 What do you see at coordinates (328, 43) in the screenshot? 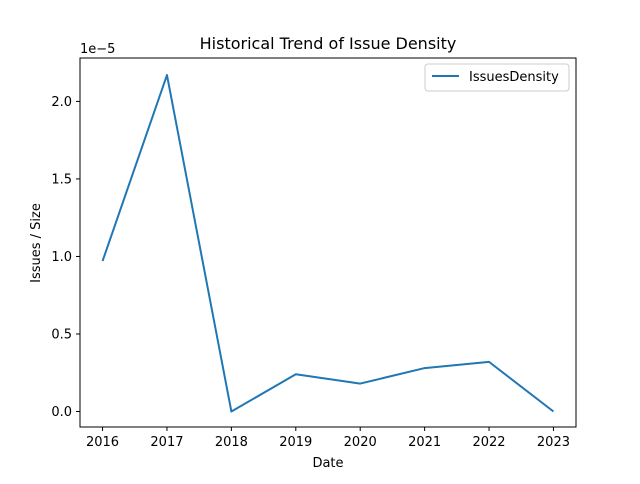
I see `chart-title: Historical Trend of Issue Density` at bounding box center [328, 43].